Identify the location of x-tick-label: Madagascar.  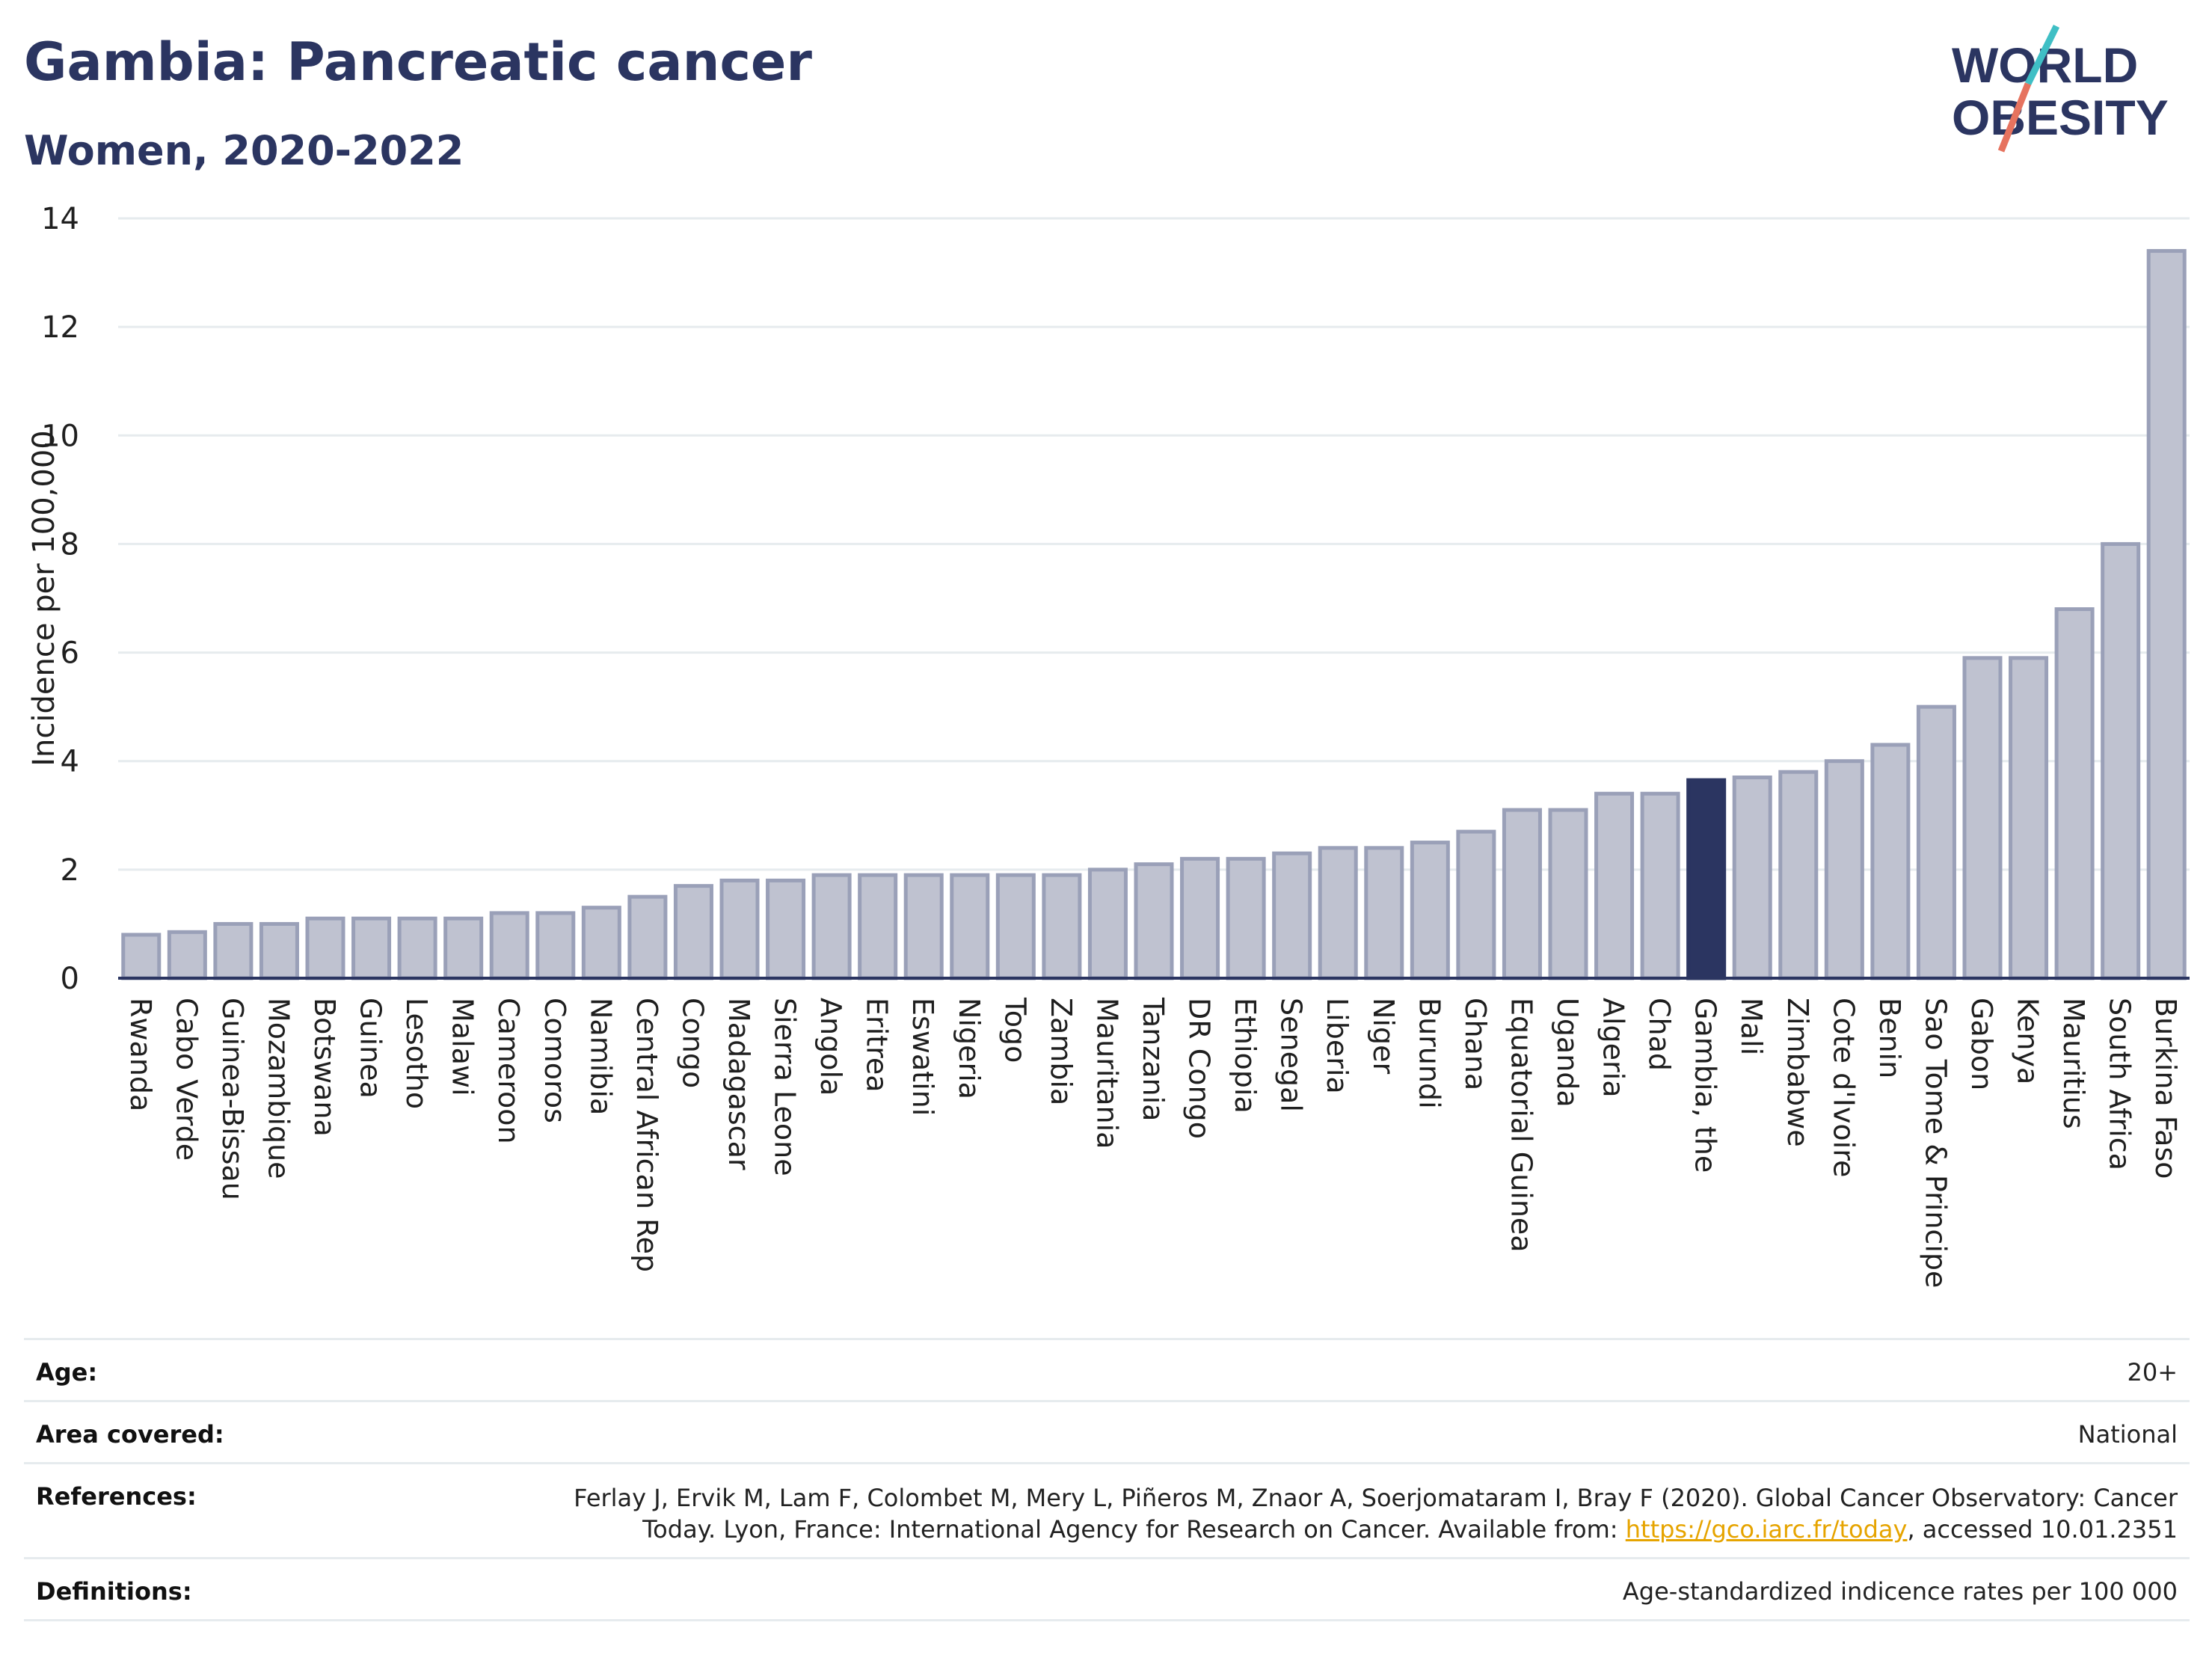
(738, 1084).